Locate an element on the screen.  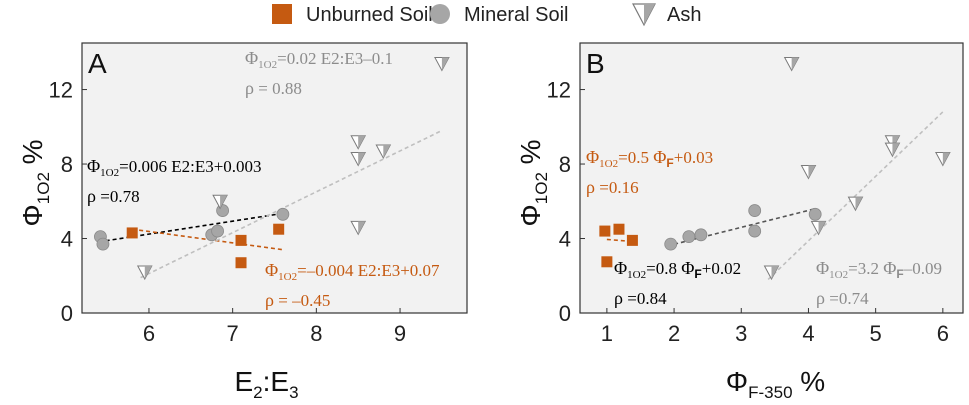
y-axis-label-subscript: 1O2 is located at coordinates (541, 188).